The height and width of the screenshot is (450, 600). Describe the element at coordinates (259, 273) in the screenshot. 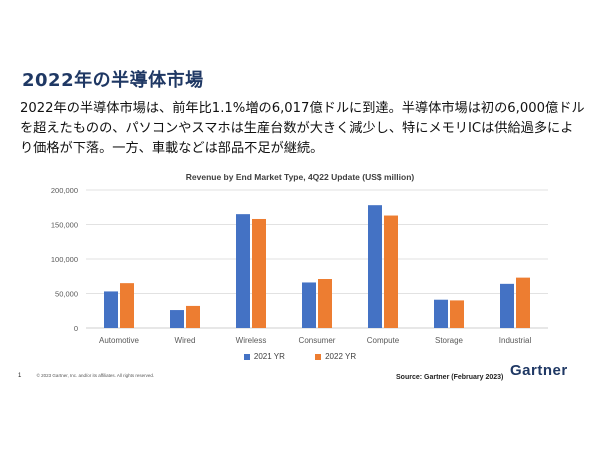

I see `bar-wireless-2022-yr` at that location.